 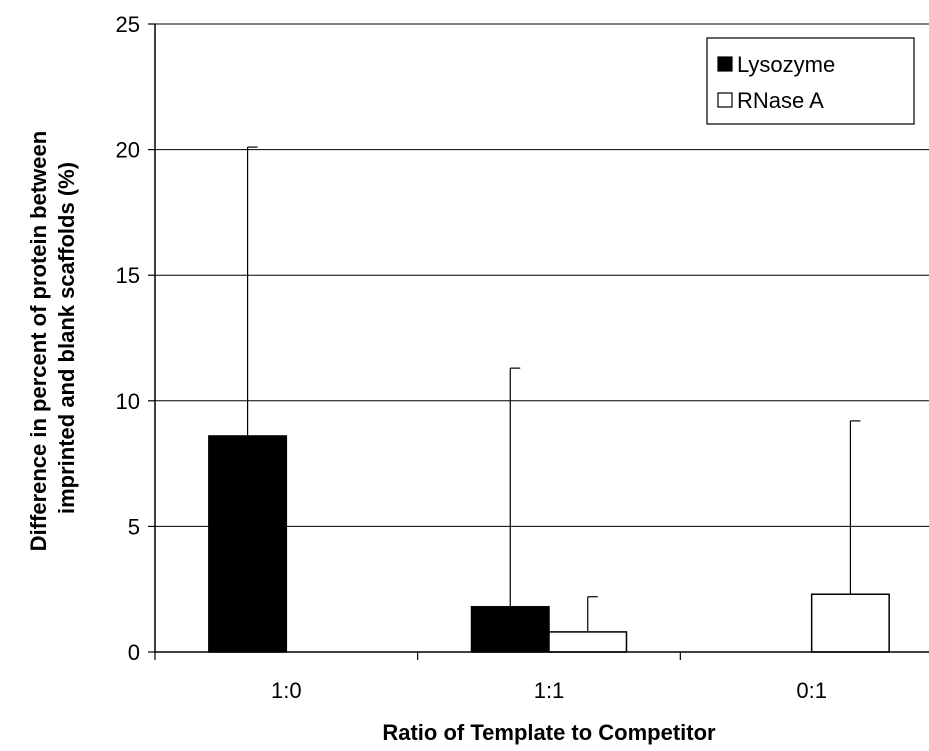 I want to click on x-tick-label-0-1: 0:1, so click(x=811, y=690).